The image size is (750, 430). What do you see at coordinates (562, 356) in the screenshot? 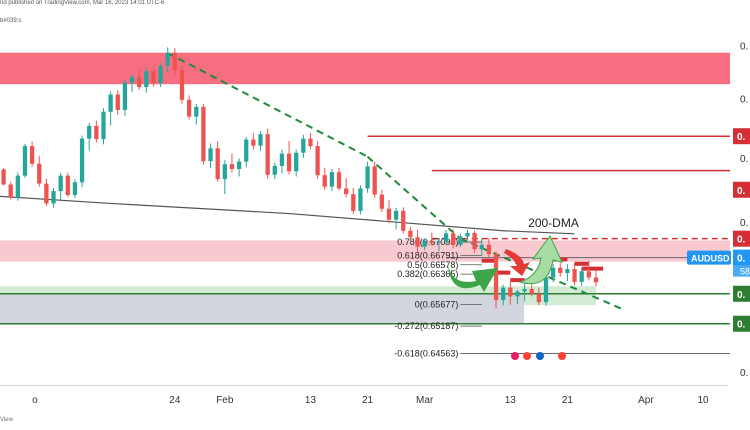
I see `us-flag-icon` at bounding box center [562, 356].